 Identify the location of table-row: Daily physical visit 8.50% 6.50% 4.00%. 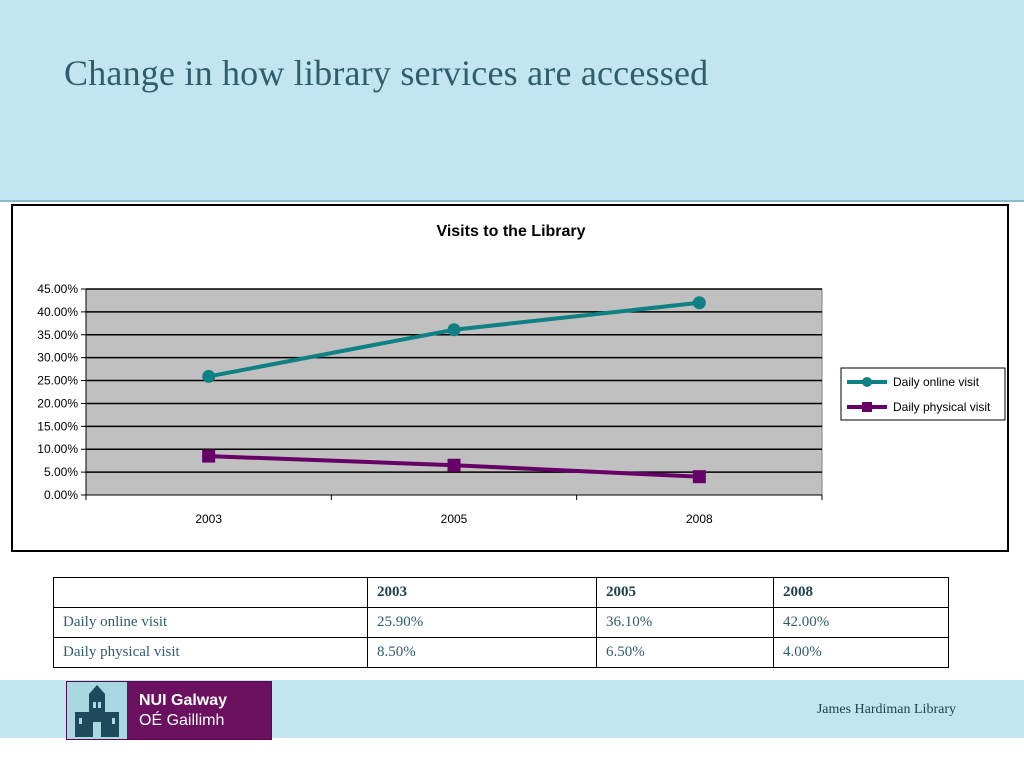
(501, 652).